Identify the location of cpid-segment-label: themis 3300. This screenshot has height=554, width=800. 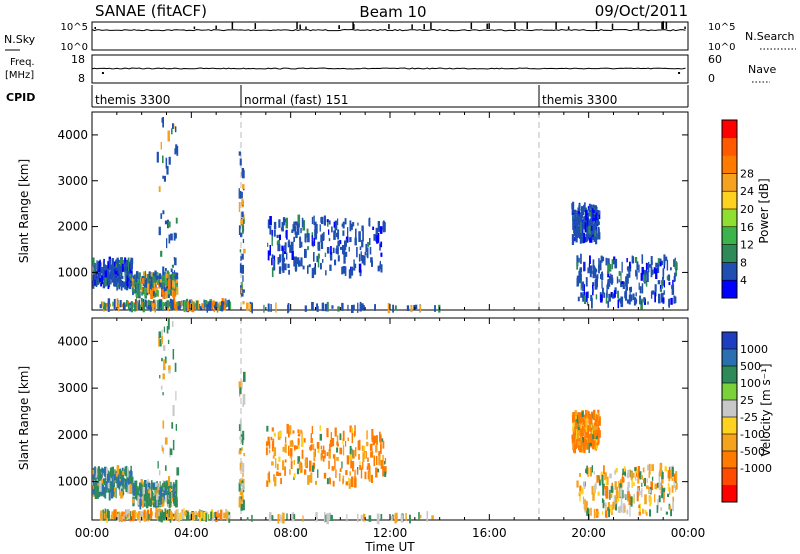
(132, 100).